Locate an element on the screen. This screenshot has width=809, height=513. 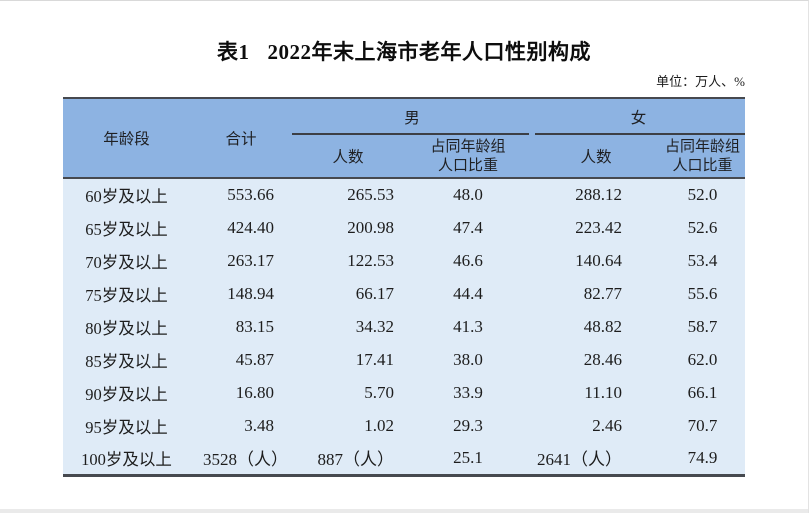
male-share-cell: 41.3 is located at coordinates (468, 326).